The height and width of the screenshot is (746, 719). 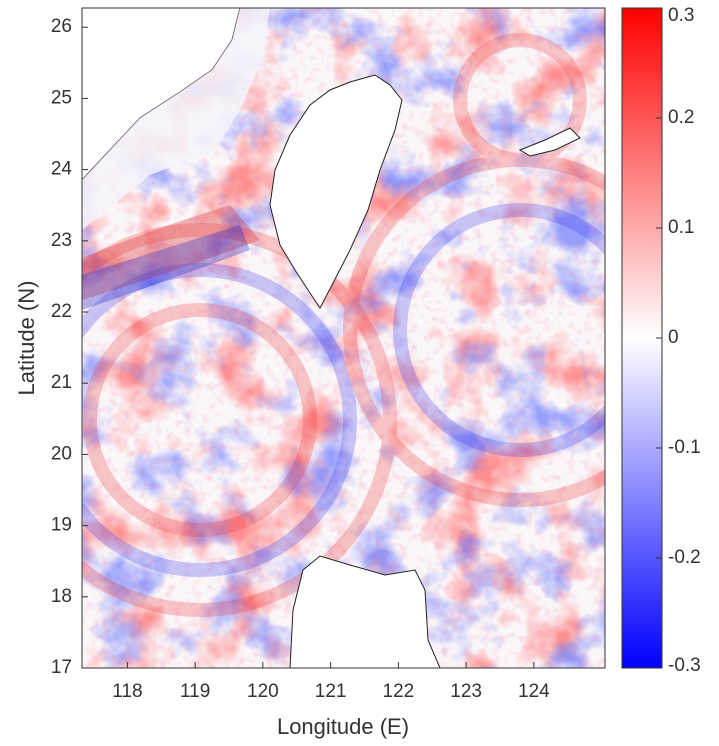 I want to click on y-tick-label: 18, so click(x=61, y=596).